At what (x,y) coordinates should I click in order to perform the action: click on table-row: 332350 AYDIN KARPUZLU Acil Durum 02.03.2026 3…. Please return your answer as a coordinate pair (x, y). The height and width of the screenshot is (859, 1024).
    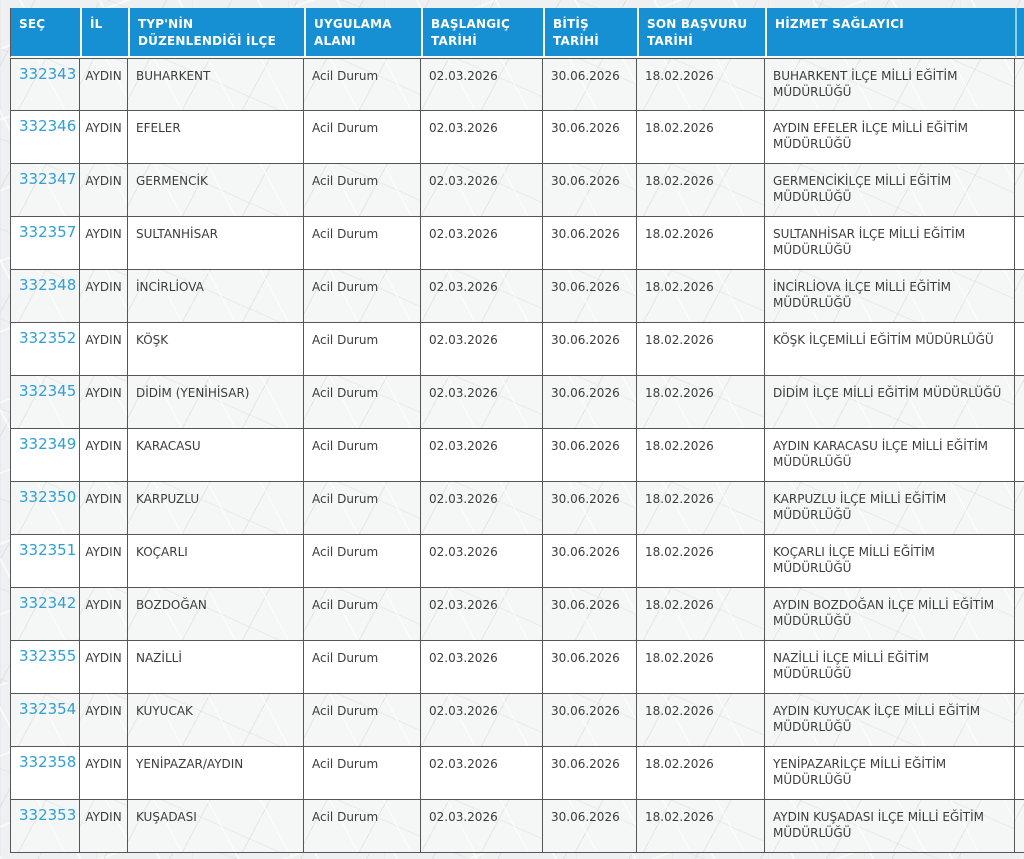
    Looking at the image, I should click on (517, 508).